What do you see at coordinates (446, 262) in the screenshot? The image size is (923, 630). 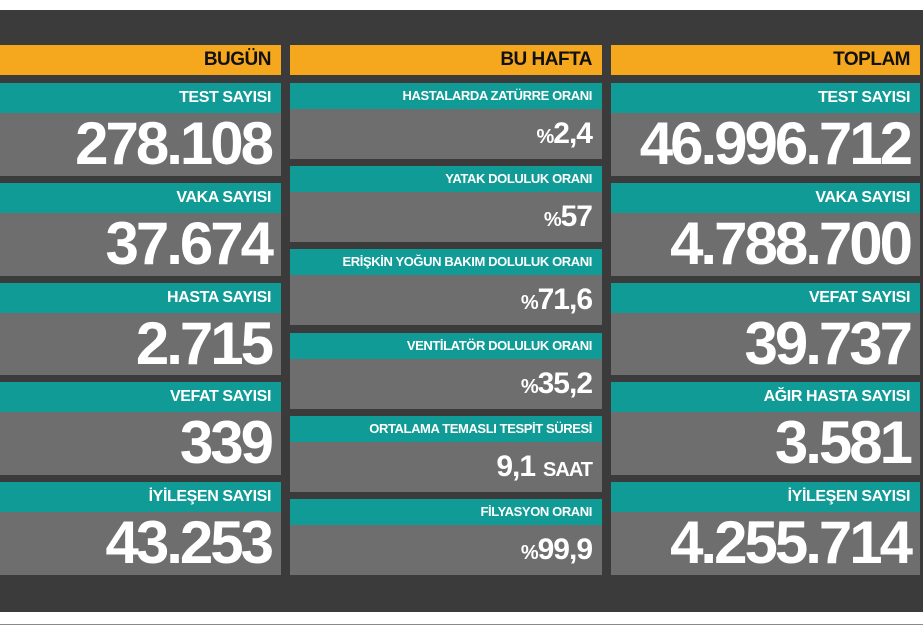 I see `row-label: ERİŞKİN YOĞUN BAKIM DOLULUK ORANI` at bounding box center [446, 262].